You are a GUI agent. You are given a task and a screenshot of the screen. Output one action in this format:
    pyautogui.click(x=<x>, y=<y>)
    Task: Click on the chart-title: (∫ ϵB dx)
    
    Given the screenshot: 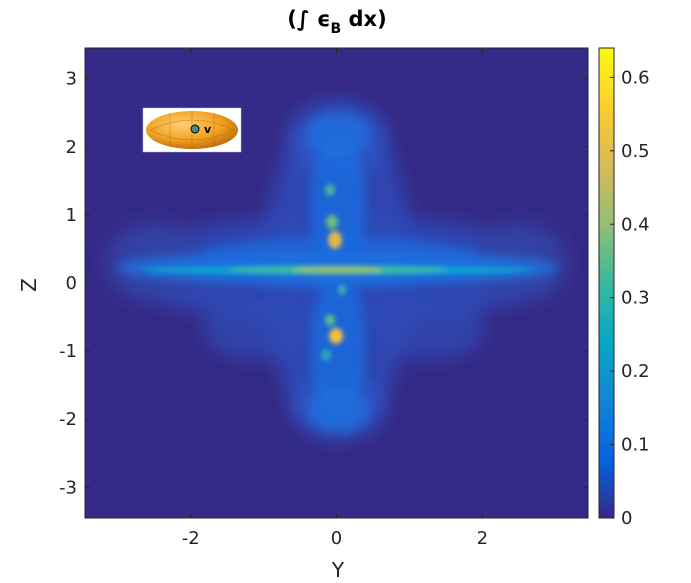 What is the action you would take?
    pyautogui.click(x=336, y=22)
    